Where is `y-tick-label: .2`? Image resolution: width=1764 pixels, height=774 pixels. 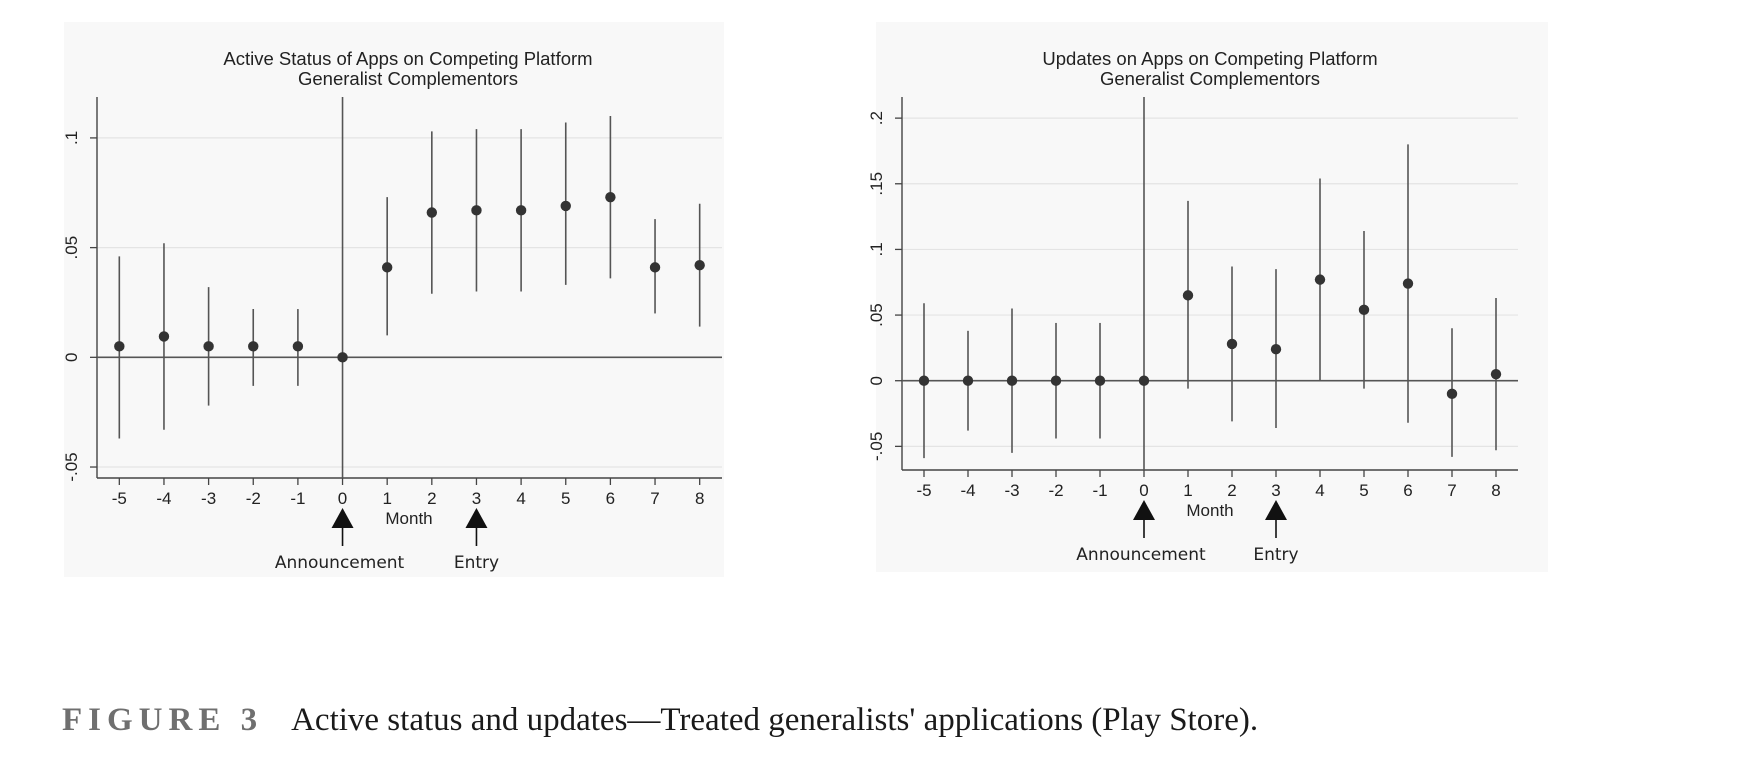
y-tick-label: .2 is located at coordinates (876, 118).